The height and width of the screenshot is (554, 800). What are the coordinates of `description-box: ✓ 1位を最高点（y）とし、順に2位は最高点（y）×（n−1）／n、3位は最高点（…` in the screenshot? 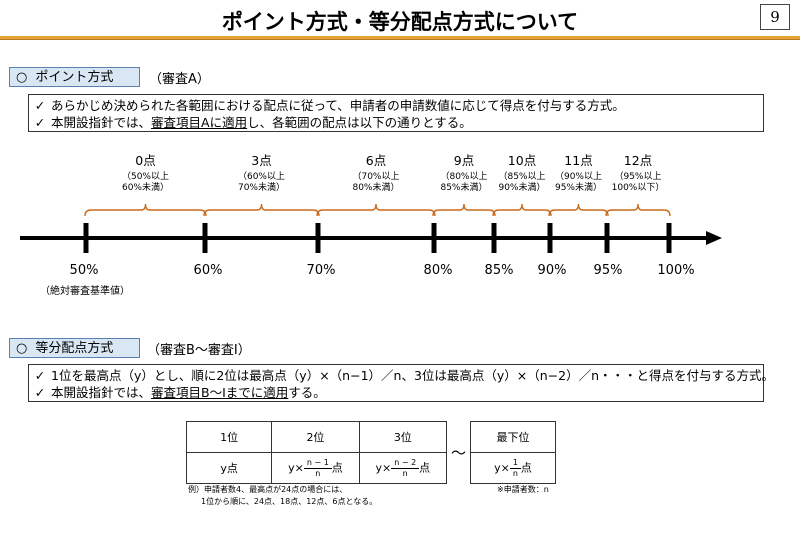 It's located at (401, 383).